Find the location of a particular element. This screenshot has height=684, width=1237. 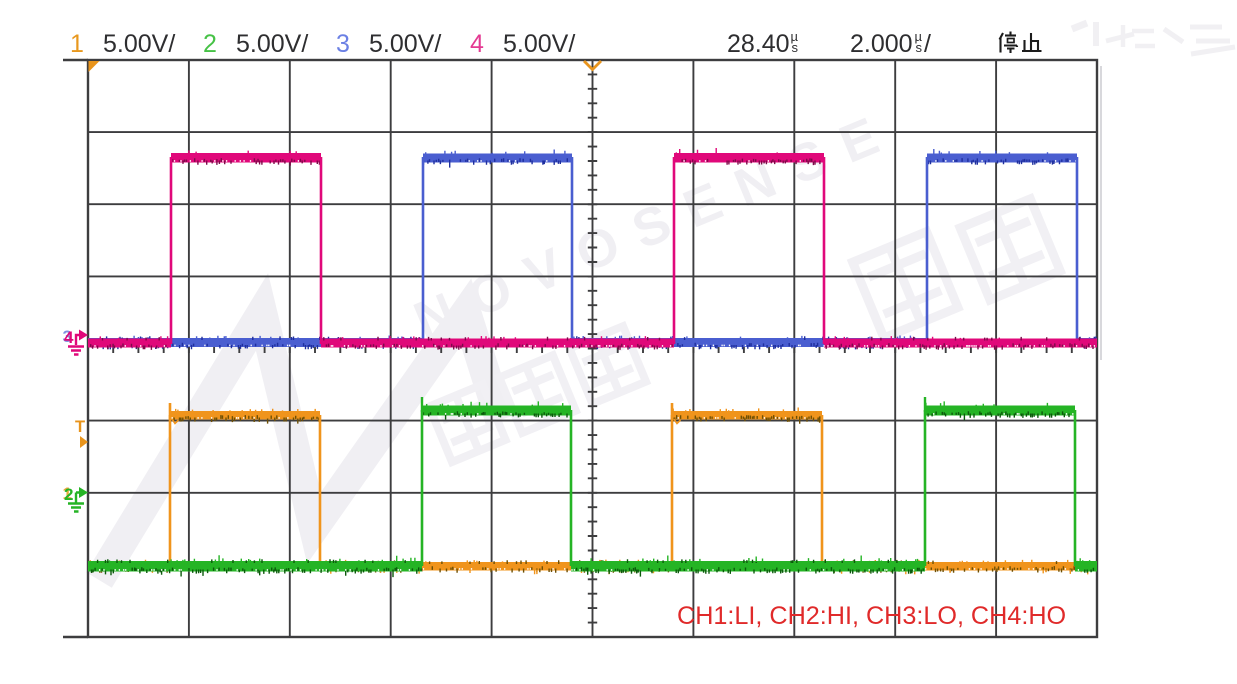

svg-text: 28.40 is located at coordinates (758, 44).